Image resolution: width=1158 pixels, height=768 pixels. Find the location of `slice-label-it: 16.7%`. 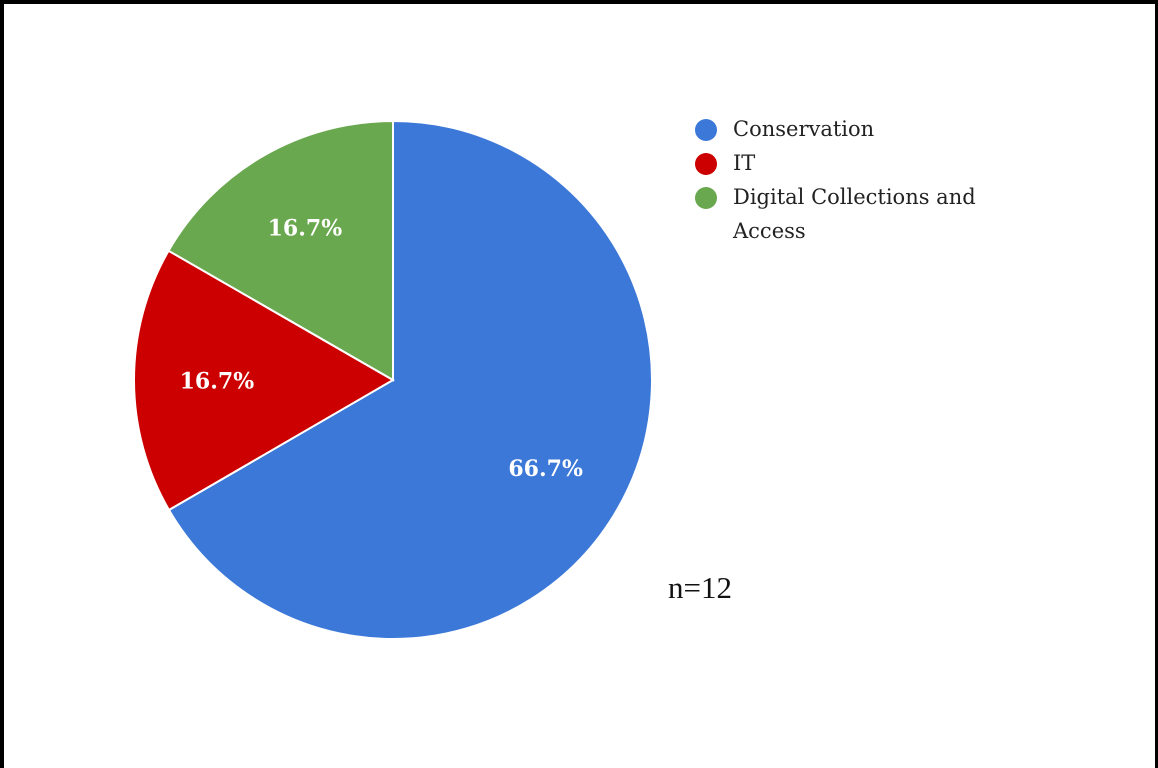

slice-label-it: 16.7% is located at coordinates (217, 381).